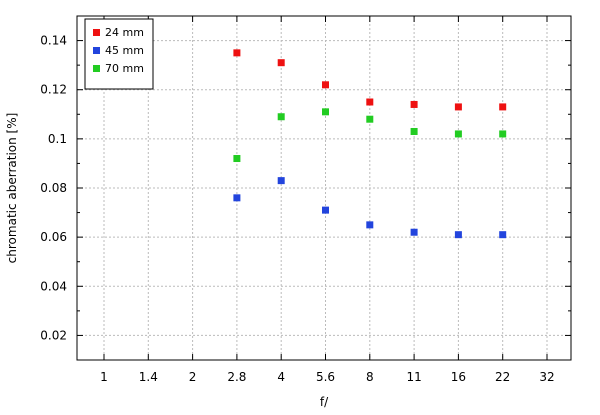  What do you see at coordinates (124, 50) in the screenshot?
I see `legend-label: 45 mm` at bounding box center [124, 50].